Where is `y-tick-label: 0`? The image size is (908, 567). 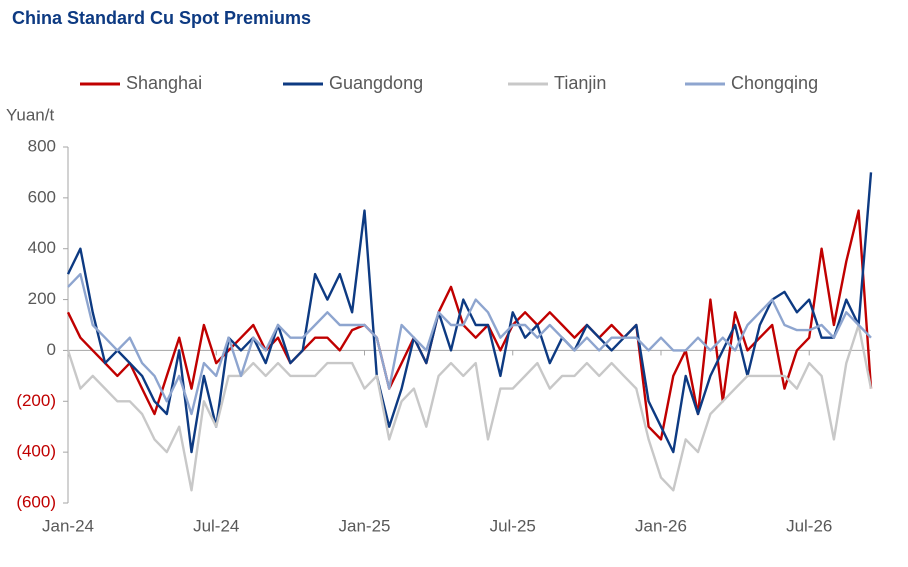
y-tick-label: 0 is located at coordinates (51, 349).